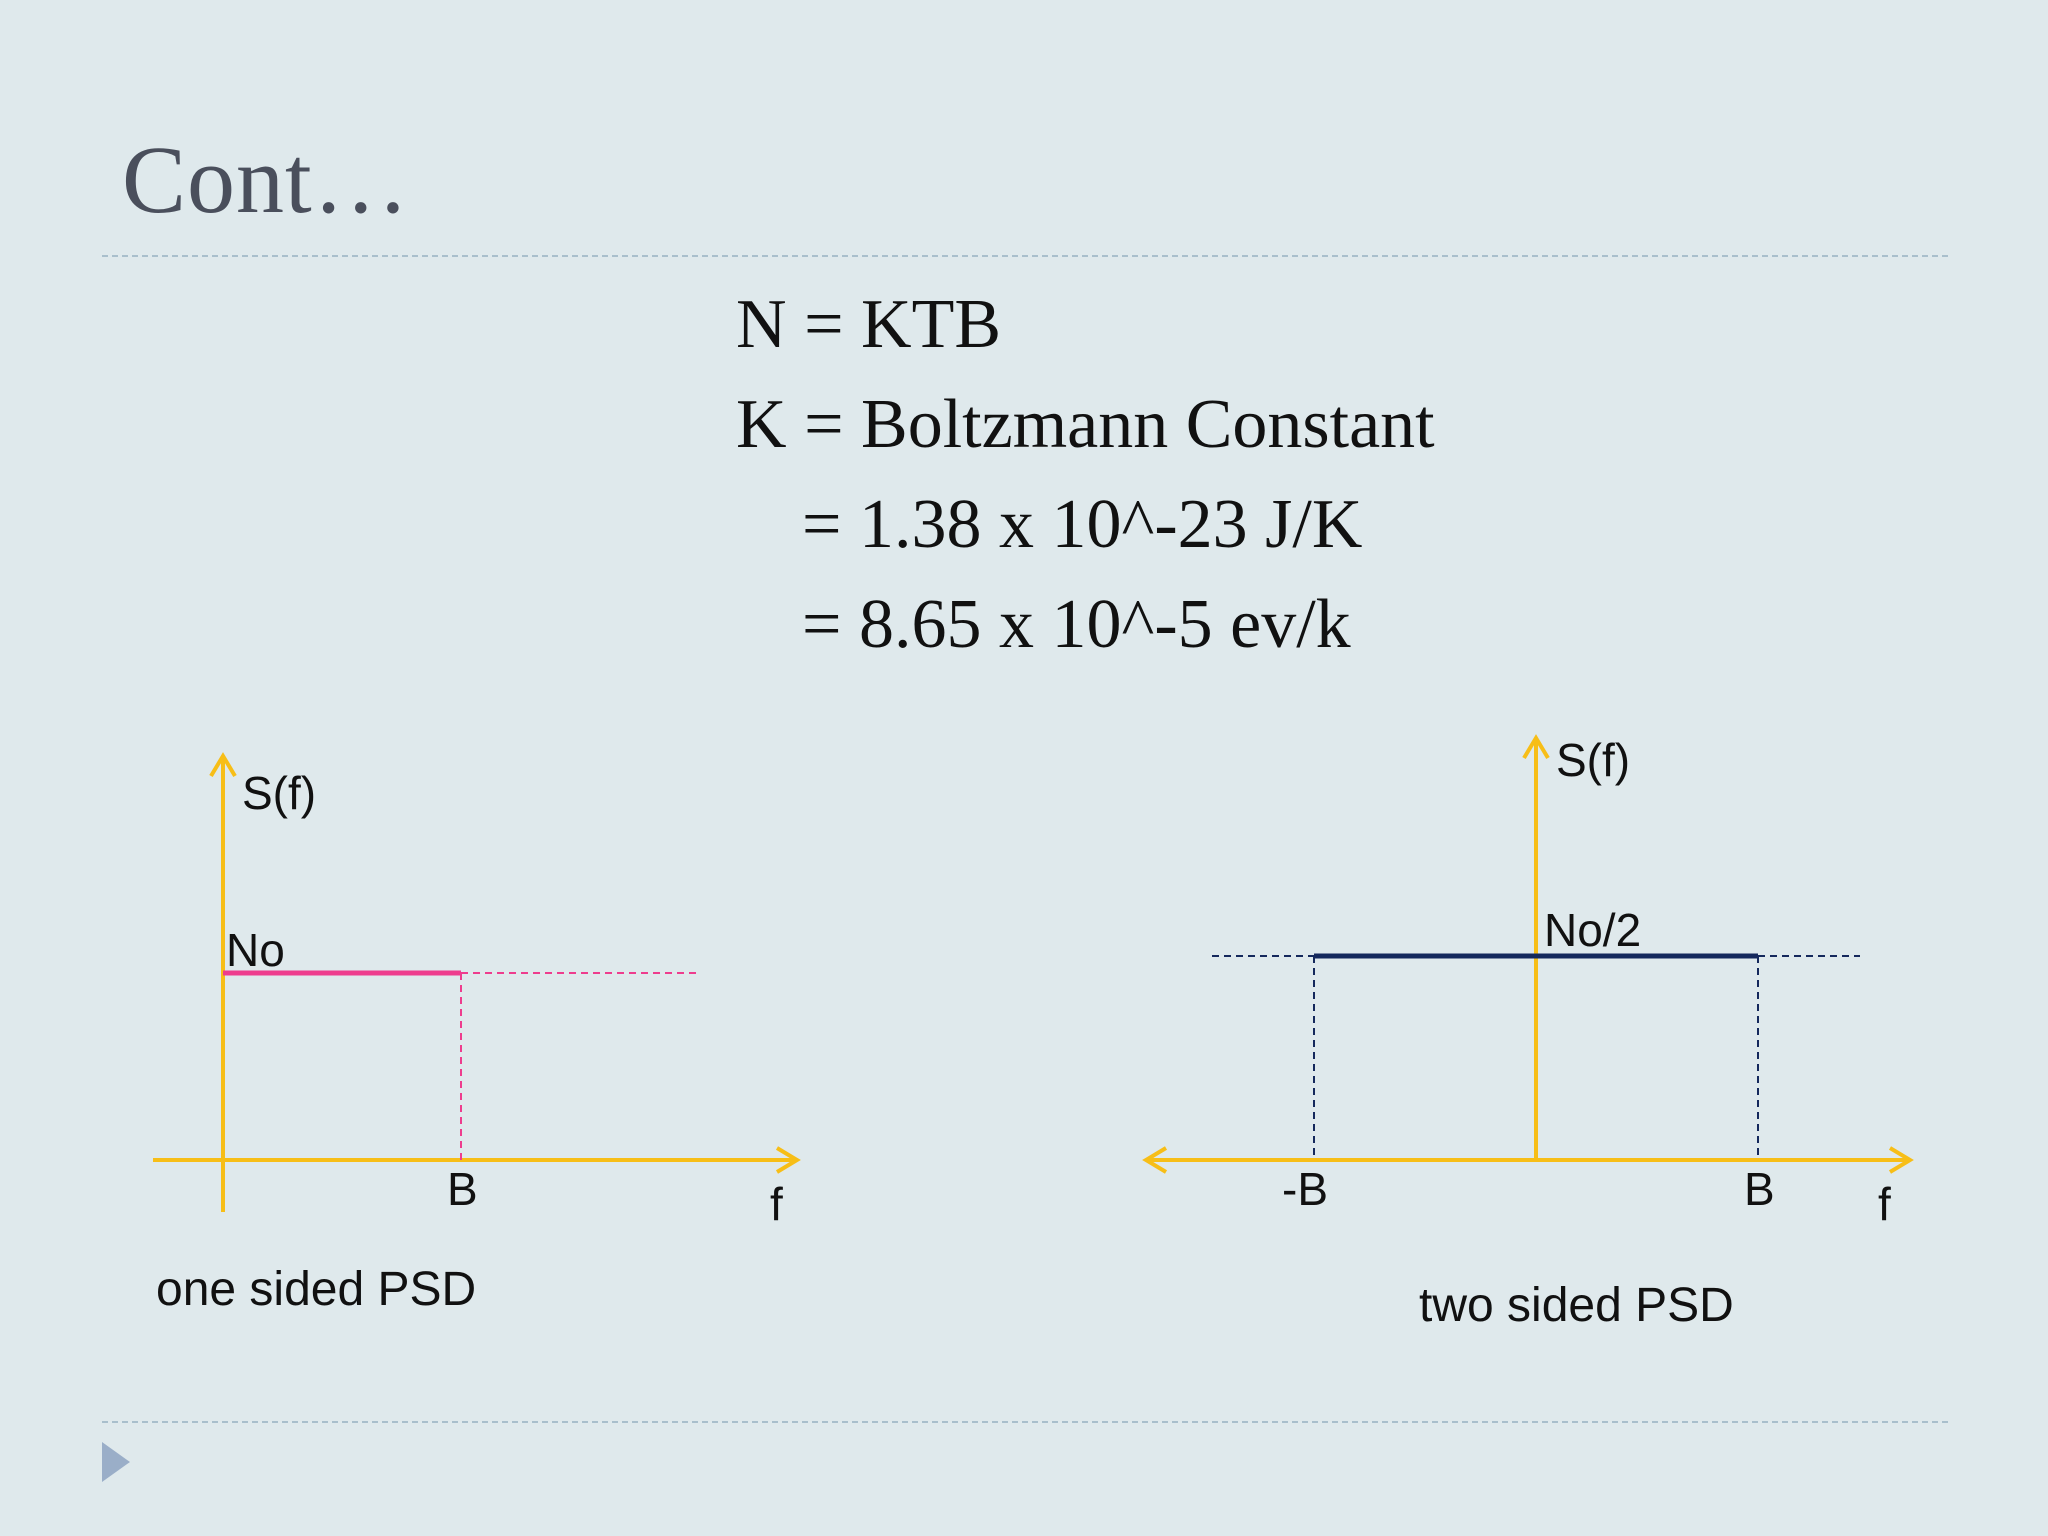  Describe the element at coordinates (1593, 760) in the screenshot. I see `two-sided-y-label: S(f)` at that location.